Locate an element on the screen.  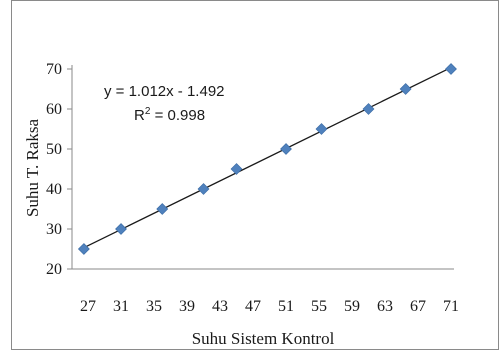
x-tick-label: 71 is located at coordinates (451, 306).